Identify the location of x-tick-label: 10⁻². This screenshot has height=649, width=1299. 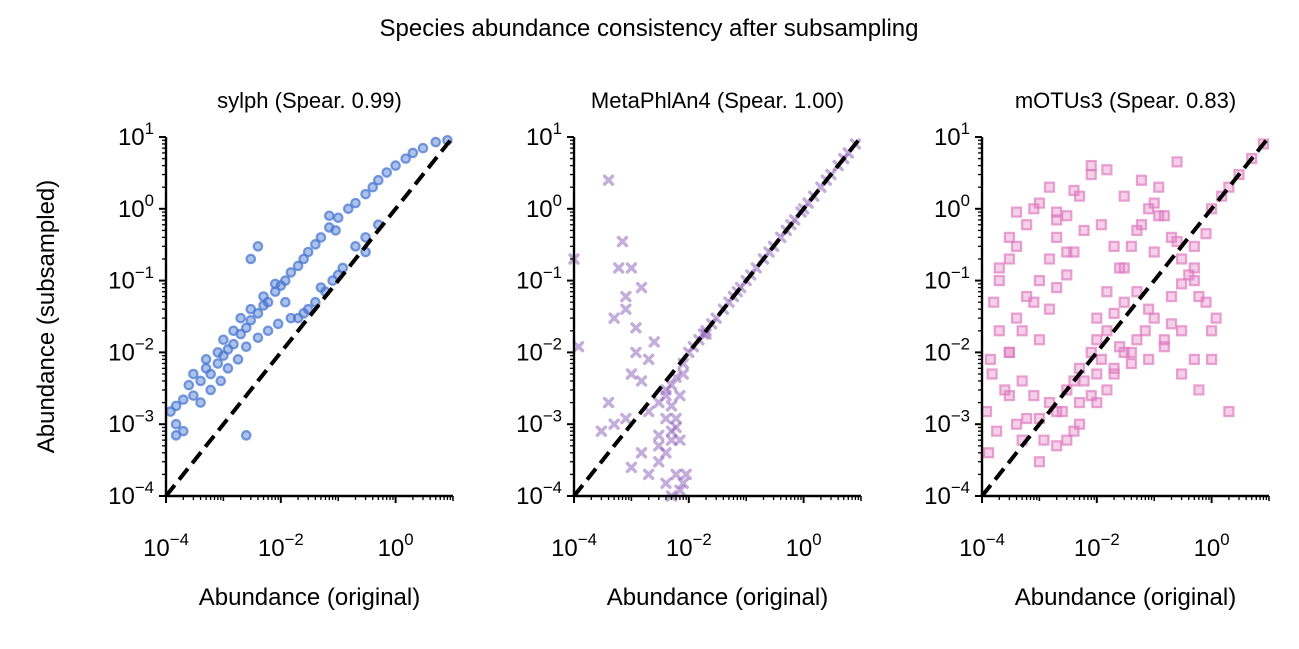
(281, 546).